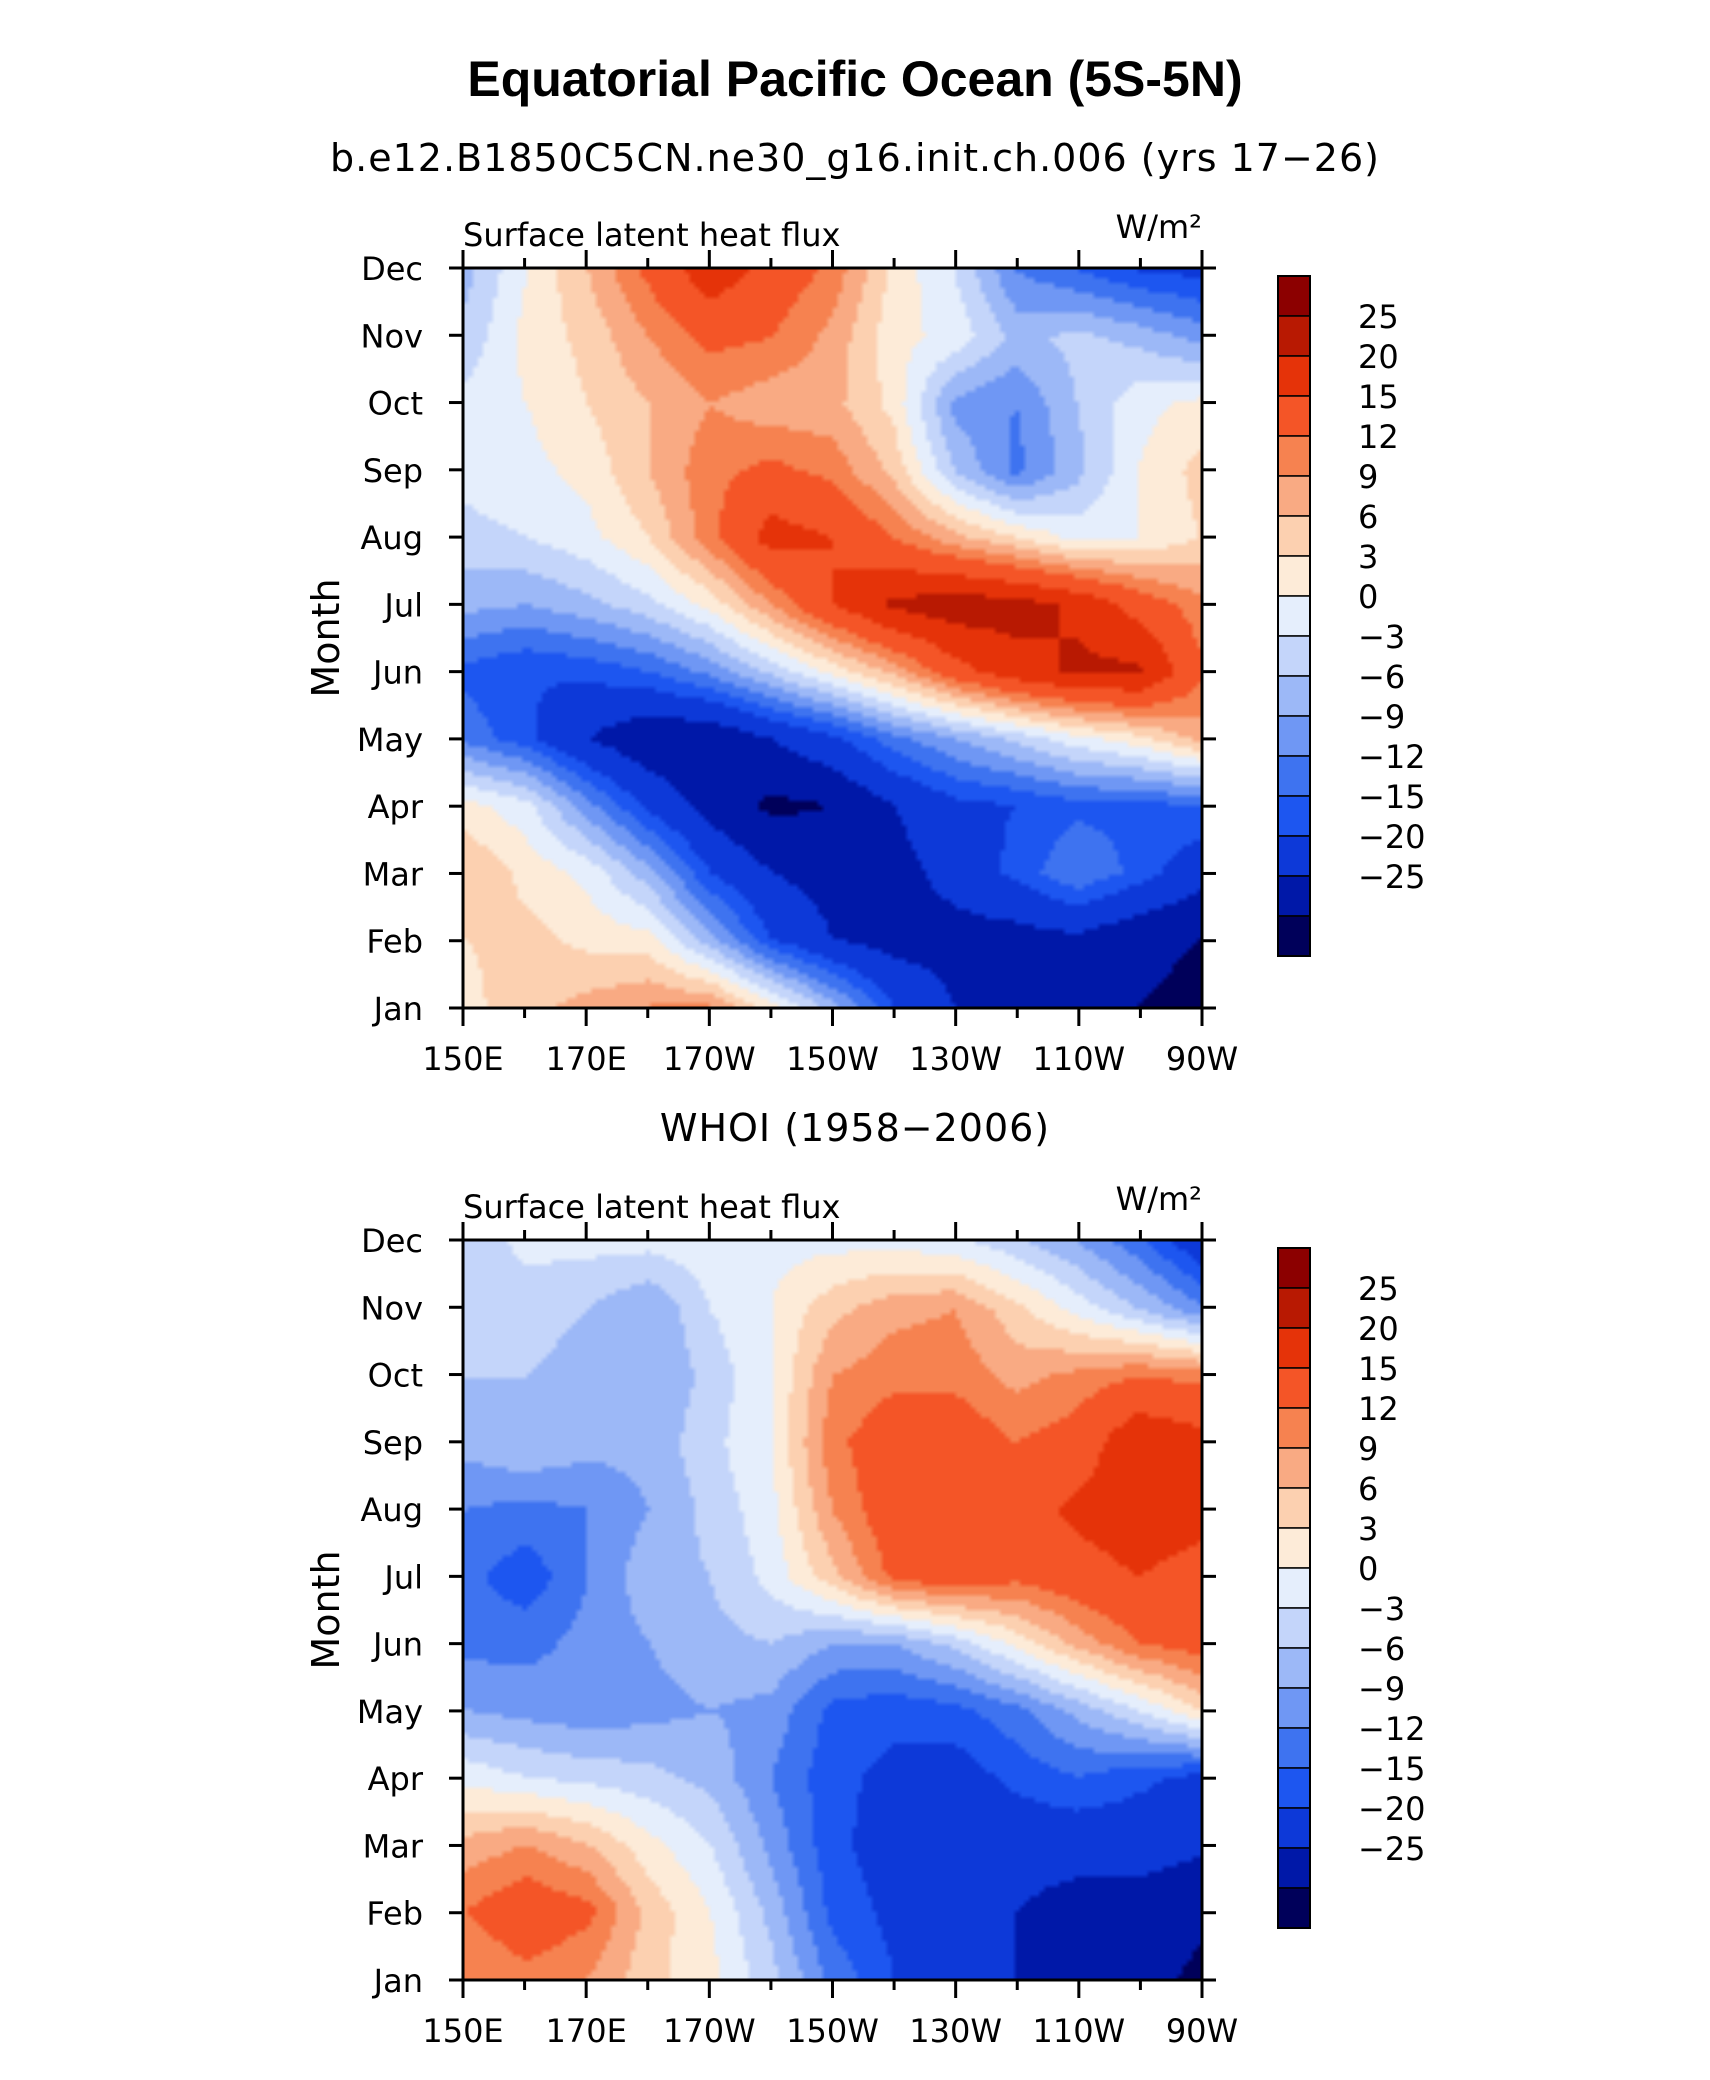 This screenshot has height=2080, width=1710. Describe the element at coordinates (832, 2031) in the screenshot. I see `x-tick-label-150w: 150W` at that location.